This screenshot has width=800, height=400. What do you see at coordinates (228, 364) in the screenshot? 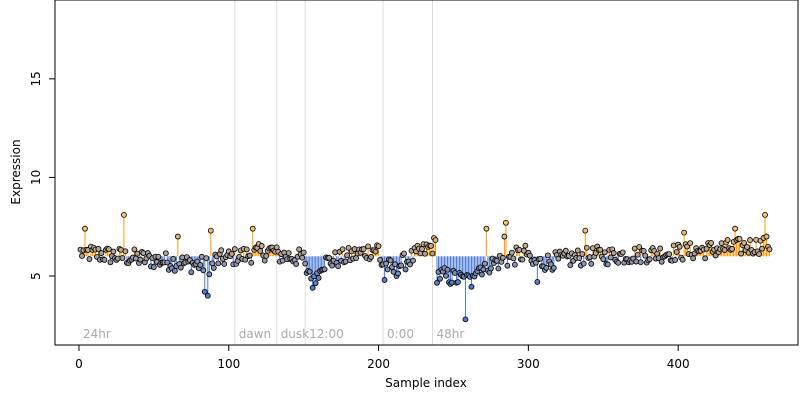
I see `x-tick-label: 100` at bounding box center [228, 364].